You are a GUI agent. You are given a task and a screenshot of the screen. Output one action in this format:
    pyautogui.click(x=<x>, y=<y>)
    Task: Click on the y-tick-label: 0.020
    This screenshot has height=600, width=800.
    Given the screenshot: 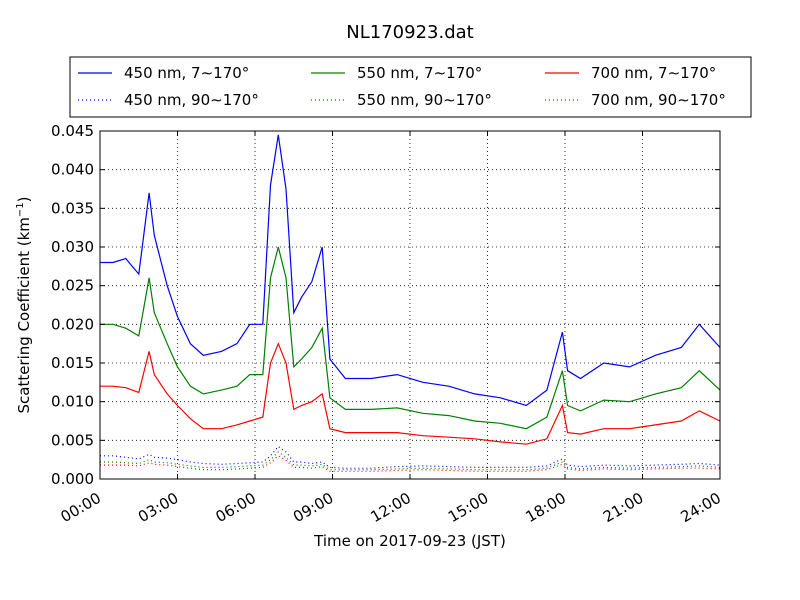 What is the action you would take?
    pyautogui.click(x=72, y=324)
    